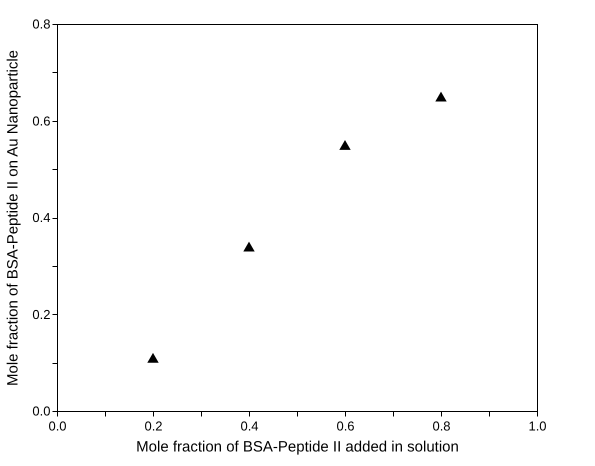  I want to click on y-tick-label: 0.6, so click(41, 120).